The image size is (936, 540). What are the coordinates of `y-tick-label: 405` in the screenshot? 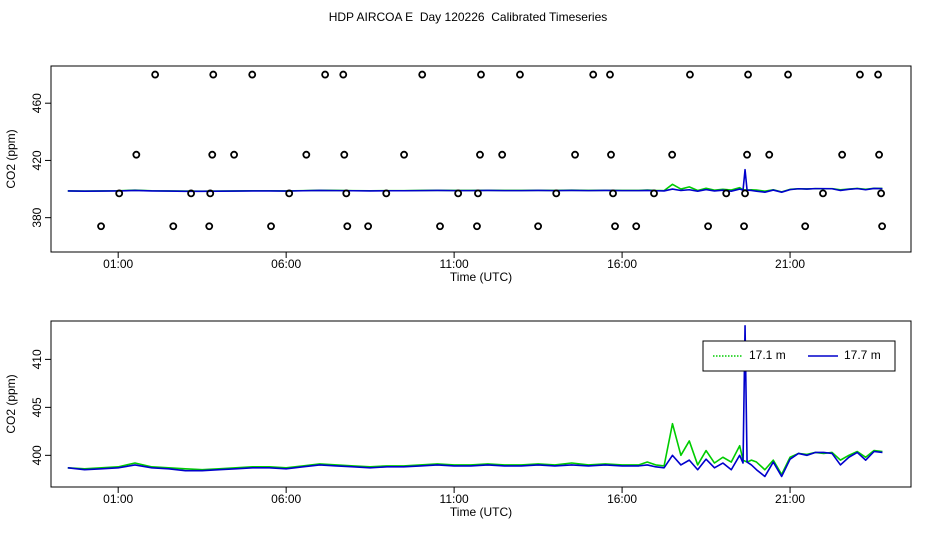 It's located at (37, 407).